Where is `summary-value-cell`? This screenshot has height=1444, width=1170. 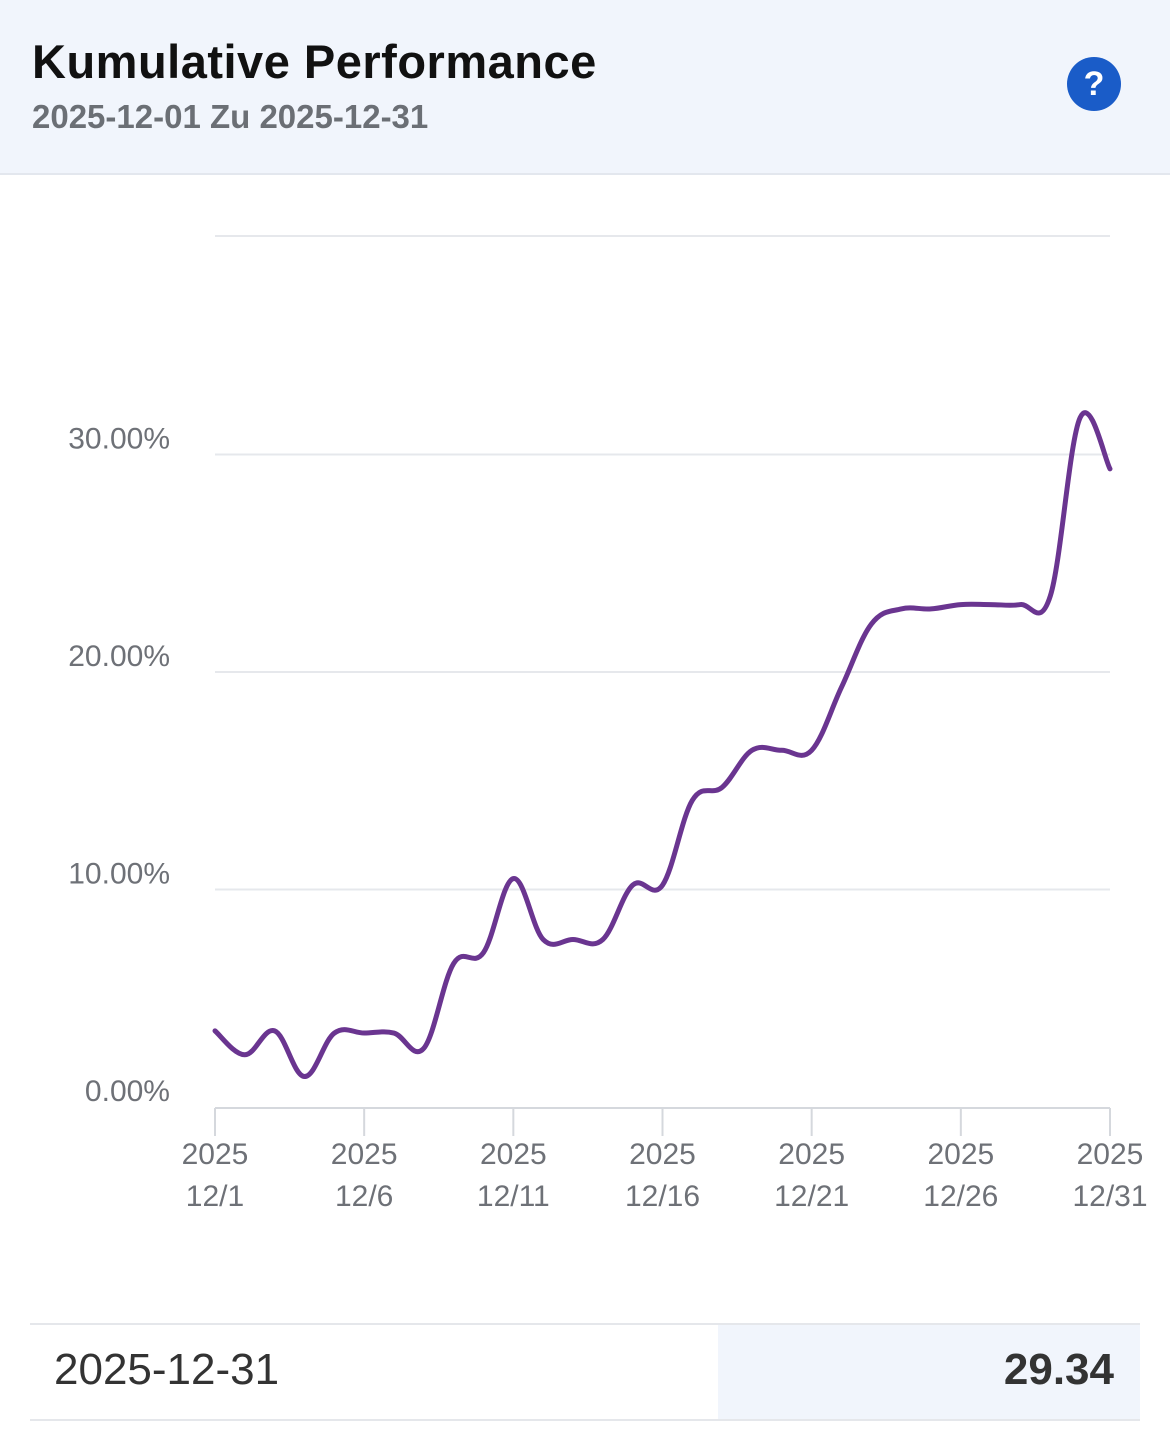
summary-value-cell is located at coordinates (929, 1372).